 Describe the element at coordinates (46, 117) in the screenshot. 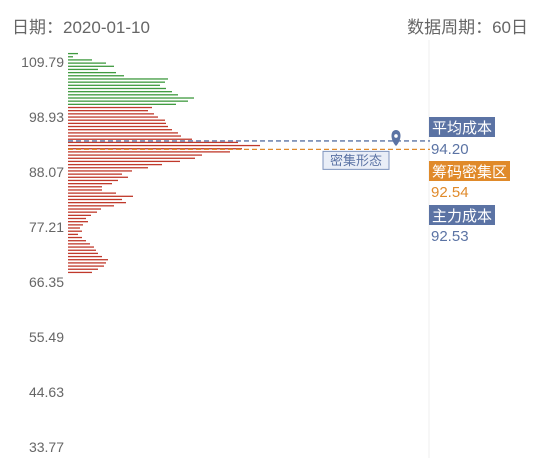

I see `y-tick-label: 98.93` at that location.